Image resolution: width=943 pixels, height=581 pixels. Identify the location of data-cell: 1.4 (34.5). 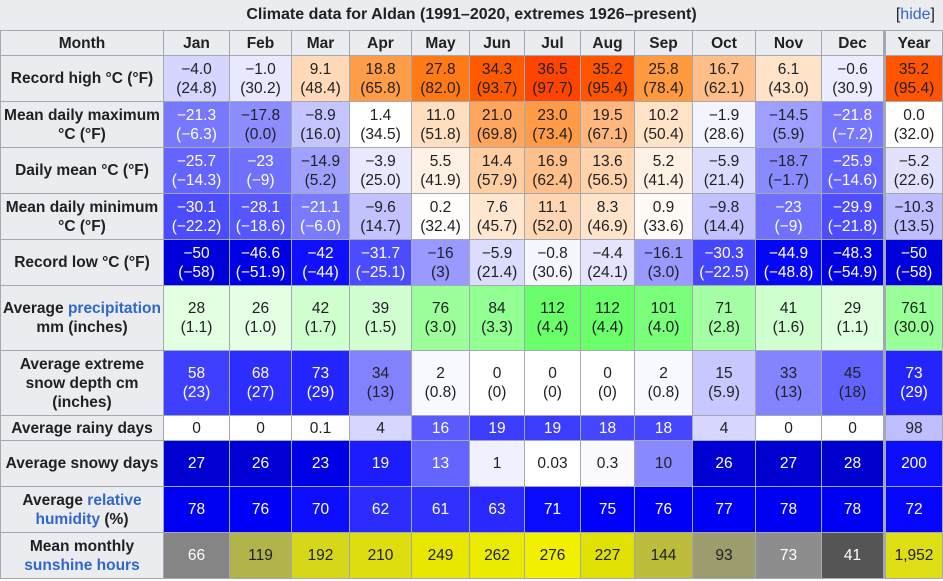
(380, 124).